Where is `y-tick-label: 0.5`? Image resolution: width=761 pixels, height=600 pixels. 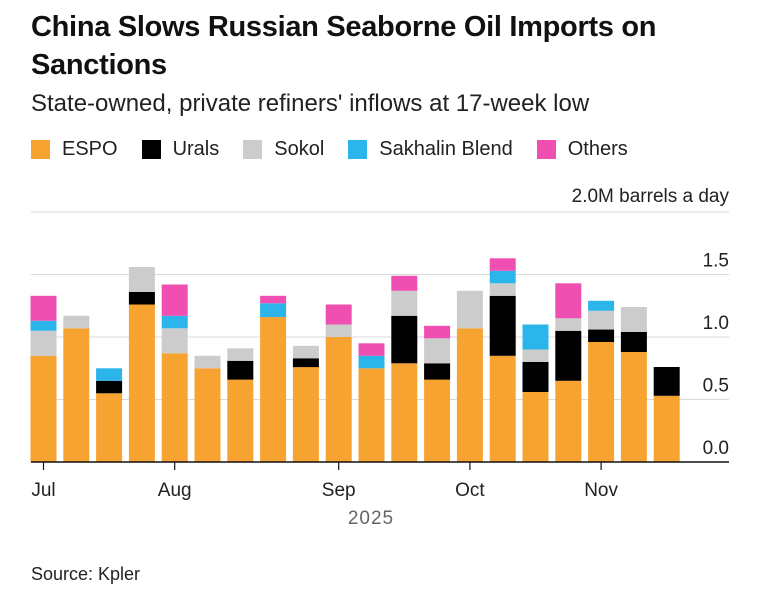
y-tick-label: 0.5 is located at coordinates (716, 386).